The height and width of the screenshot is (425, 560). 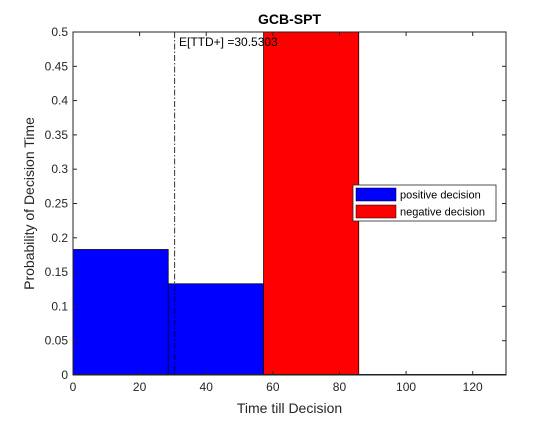 What do you see at coordinates (29, 203) in the screenshot?
I see `y-axis-label: Probability of Decision Time` at bounding box center [29, 203].